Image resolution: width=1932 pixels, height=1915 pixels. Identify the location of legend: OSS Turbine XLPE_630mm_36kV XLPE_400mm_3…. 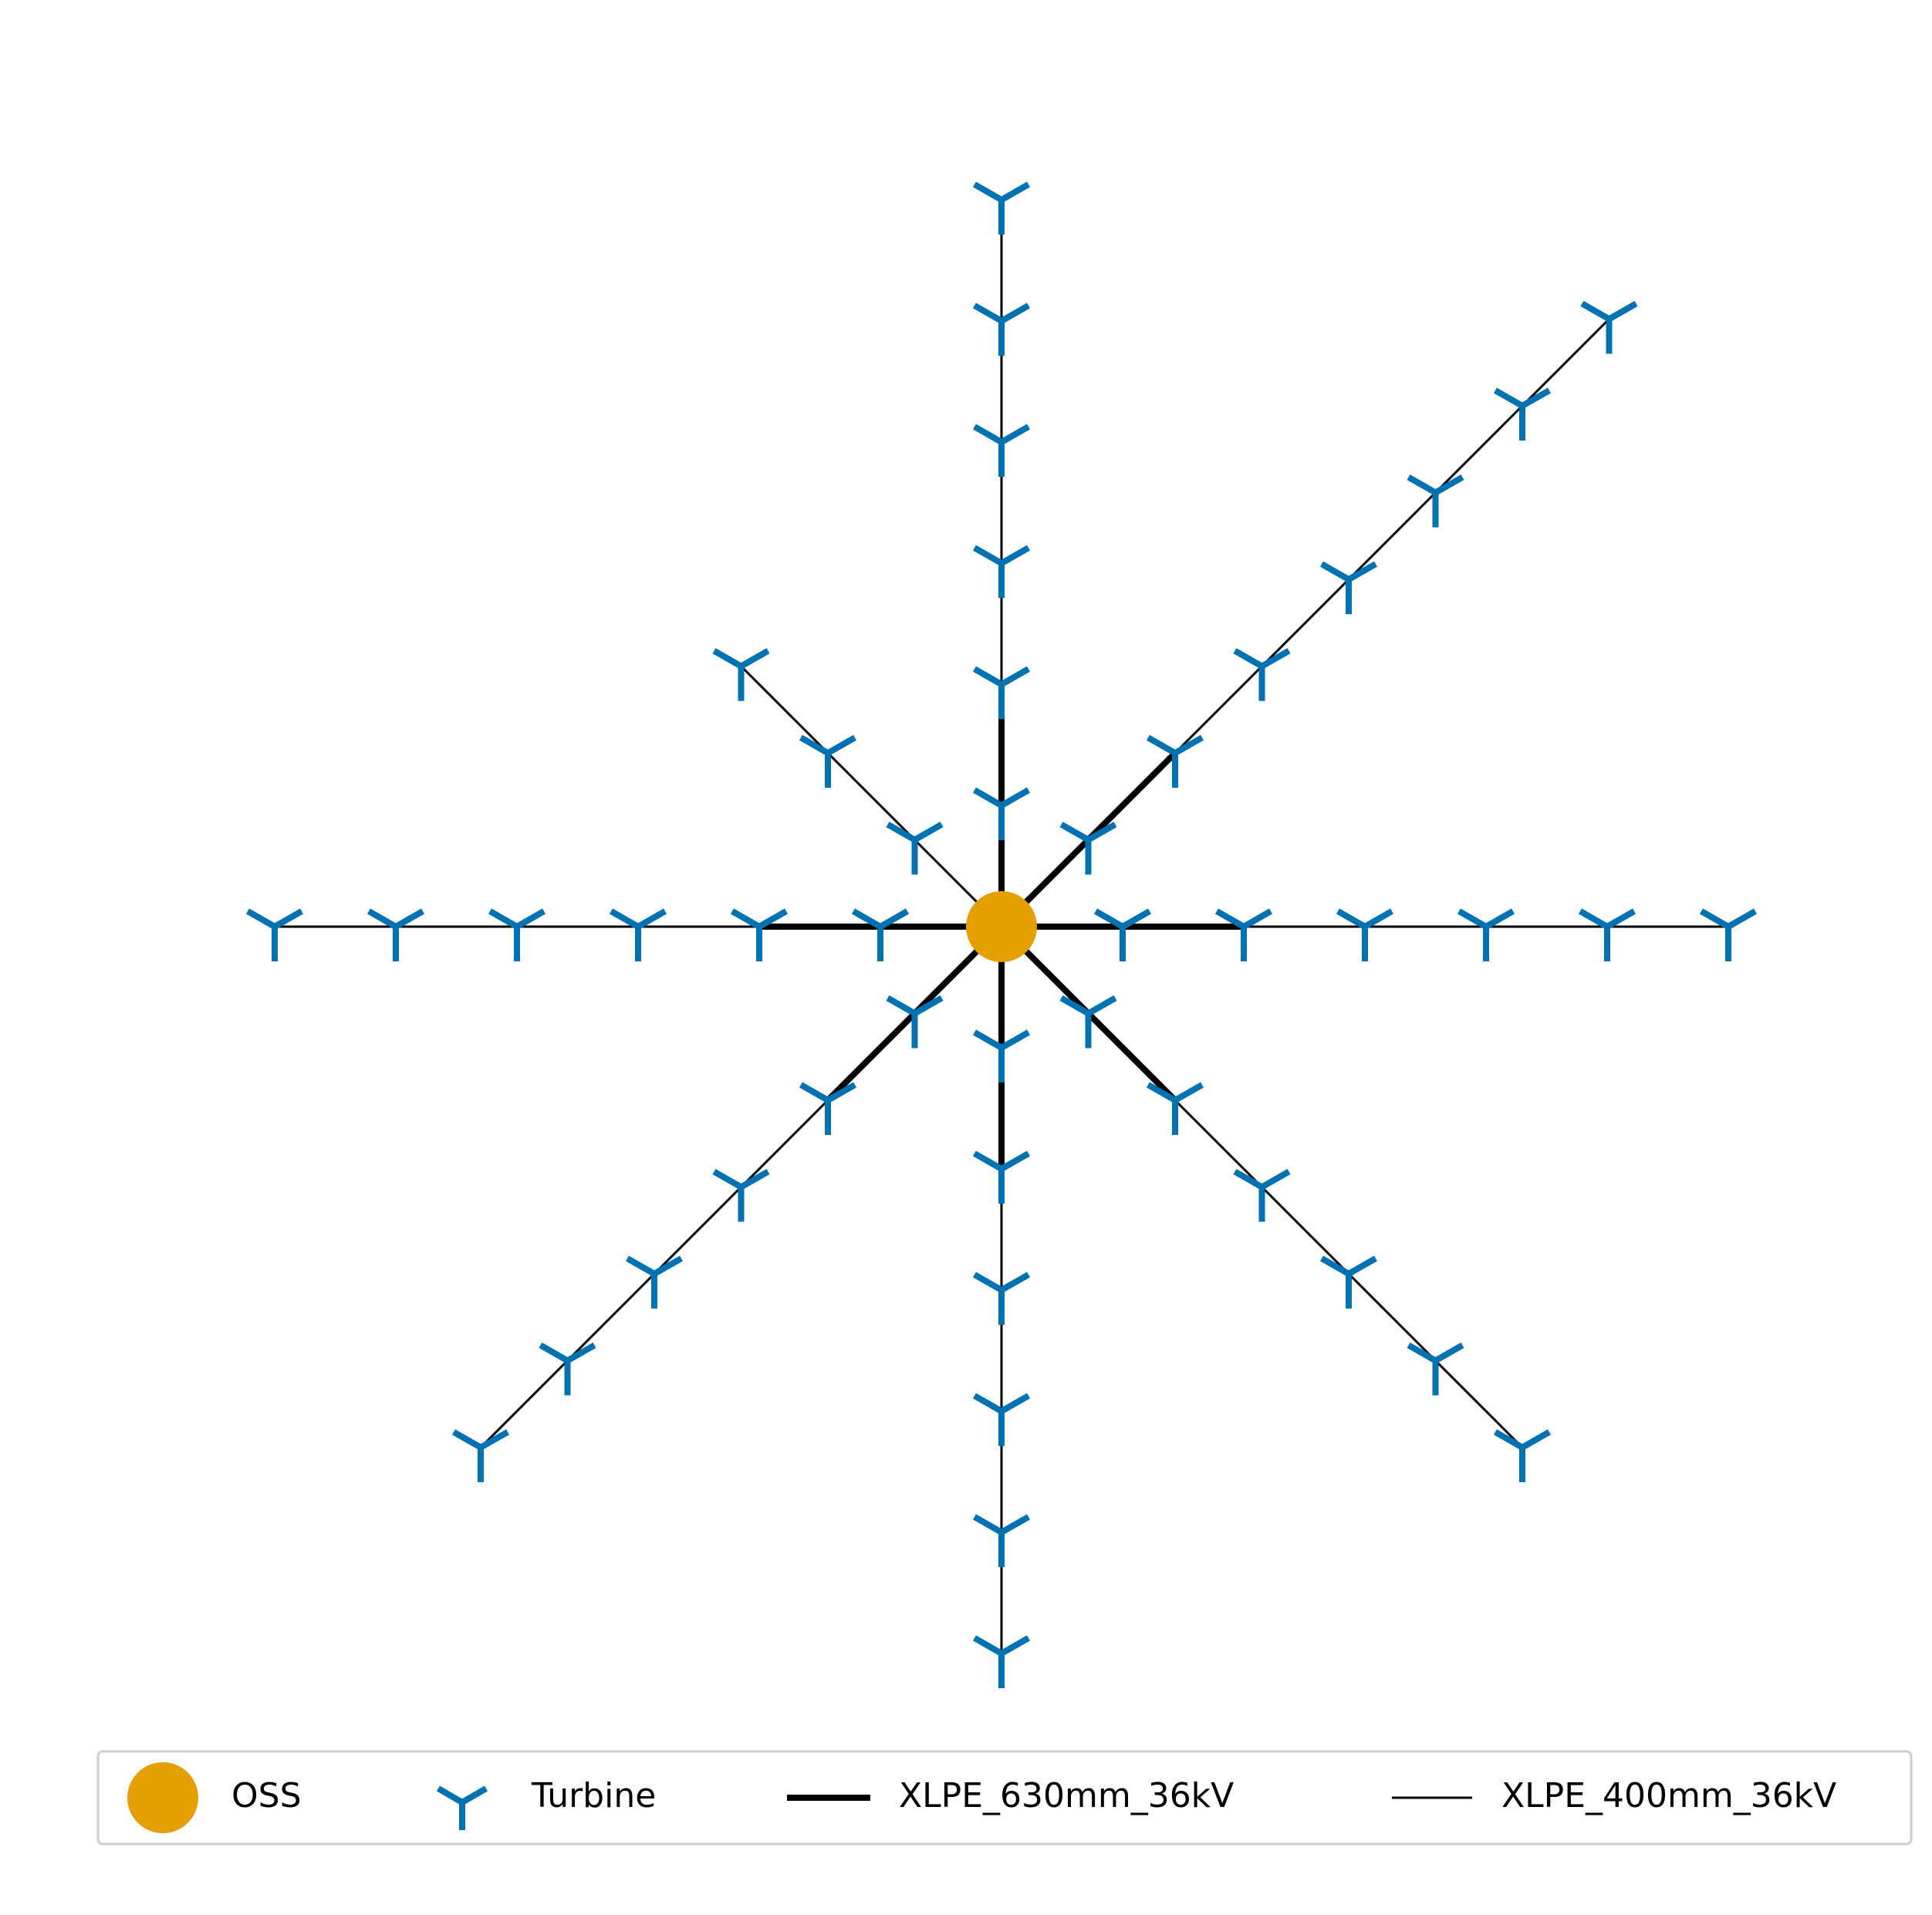
(1004, 1798).